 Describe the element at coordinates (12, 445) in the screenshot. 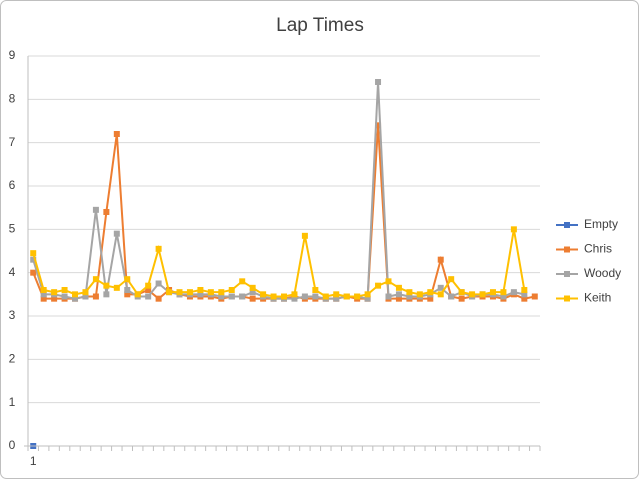

I see `y-tick-label: 0` at that location.